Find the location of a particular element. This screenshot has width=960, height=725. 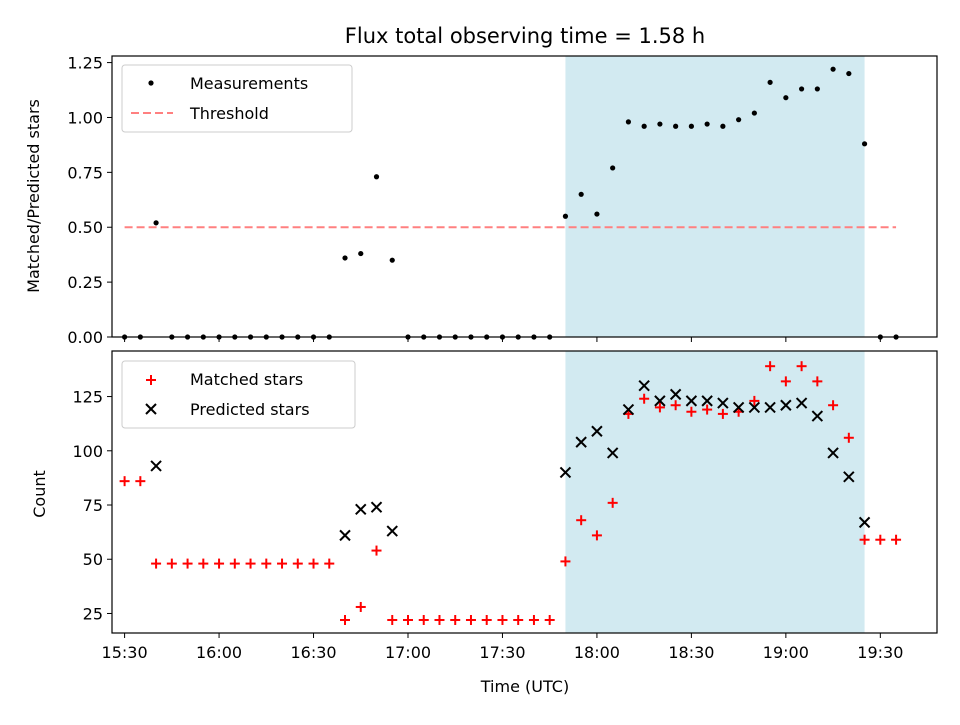

x-tick-label: 18:00 is located at coordinates (597, 652).